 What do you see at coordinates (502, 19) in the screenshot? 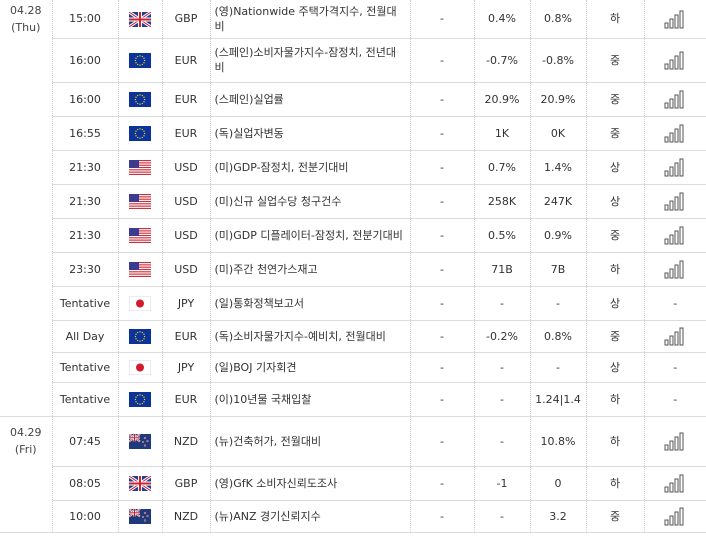
I see `forecast-cell: 0.4%` at bounding box center [502, 19].